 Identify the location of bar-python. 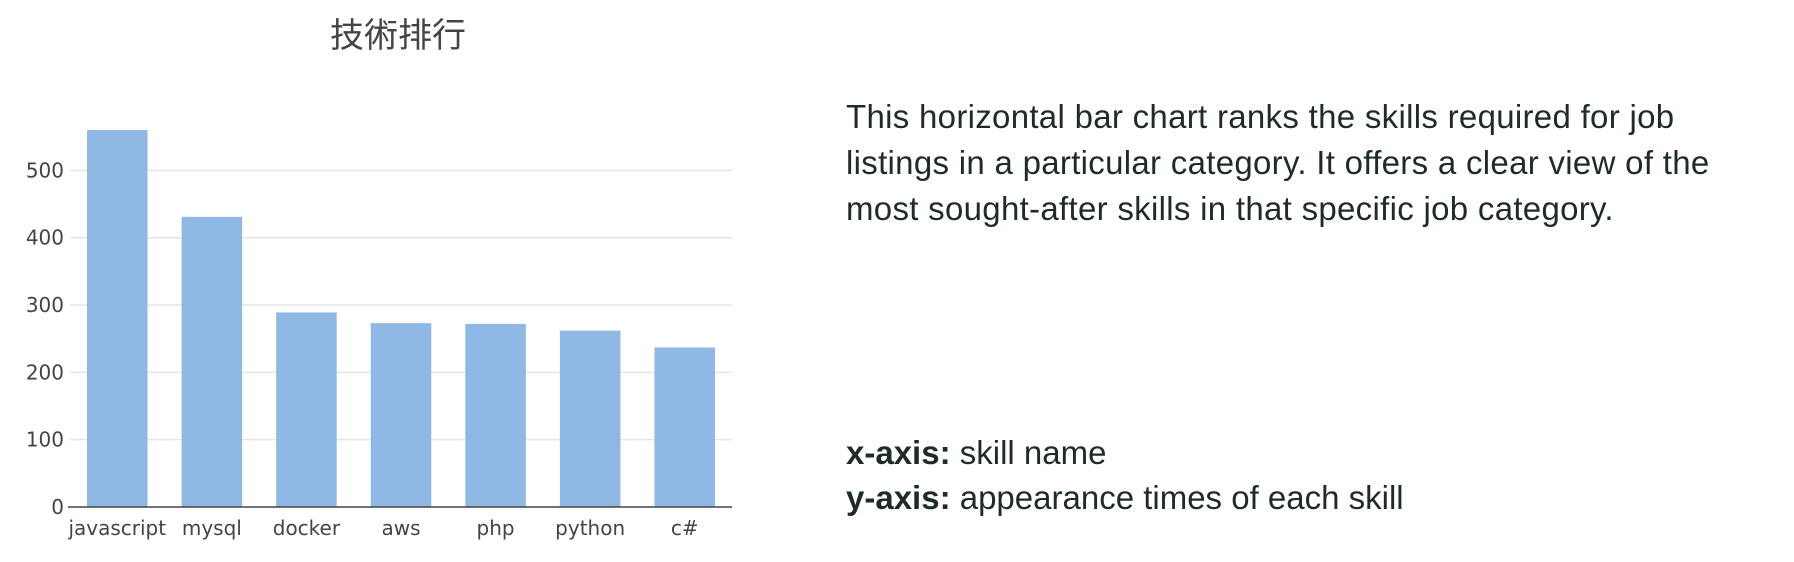
(590, 418).